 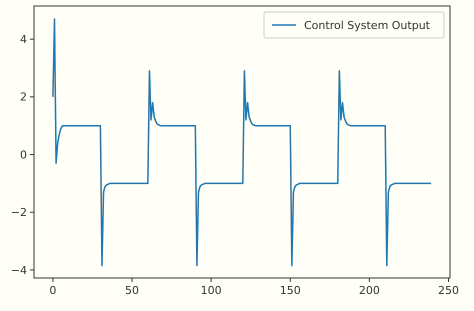 I want to click on y-tick-label: 2, so click(x=23, y=97).